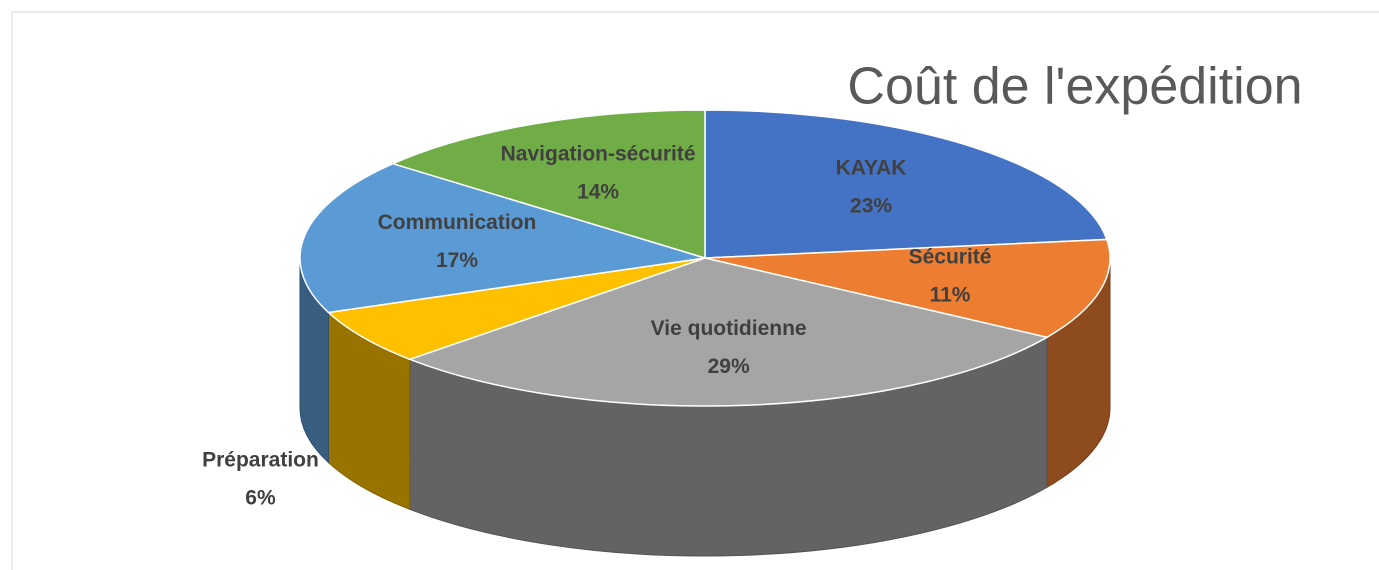  What do you see at coordinates (1074, 87) in the screenshot?
I see `chart-title: Coût de l'expédition` at bounding box center [1074, 87].